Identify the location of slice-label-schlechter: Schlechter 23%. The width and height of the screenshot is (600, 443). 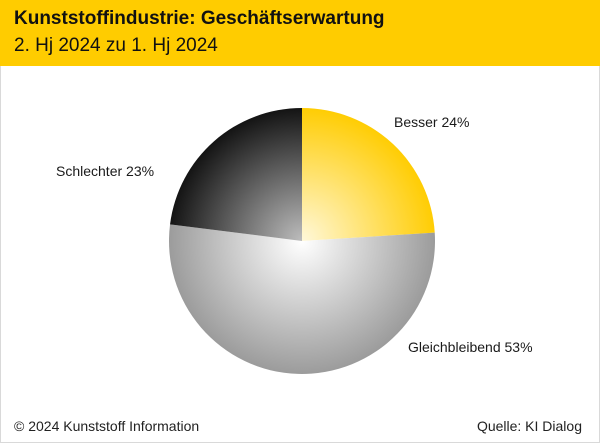
(105, 171).